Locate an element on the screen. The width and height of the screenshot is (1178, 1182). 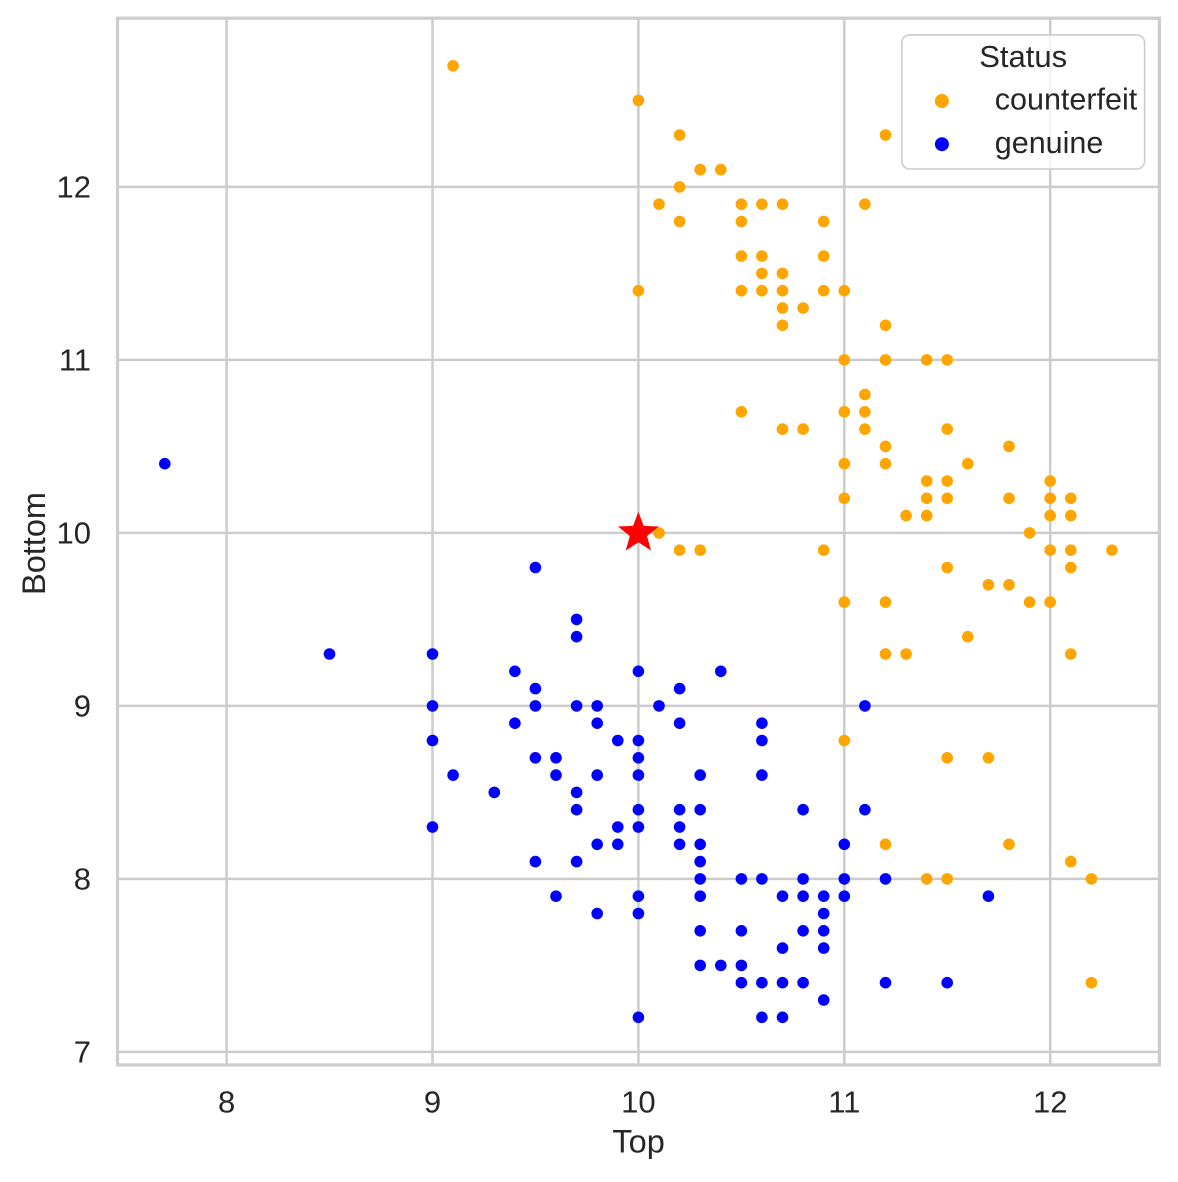
svg-text: counterfeit is located at coordinates (1066, 100).